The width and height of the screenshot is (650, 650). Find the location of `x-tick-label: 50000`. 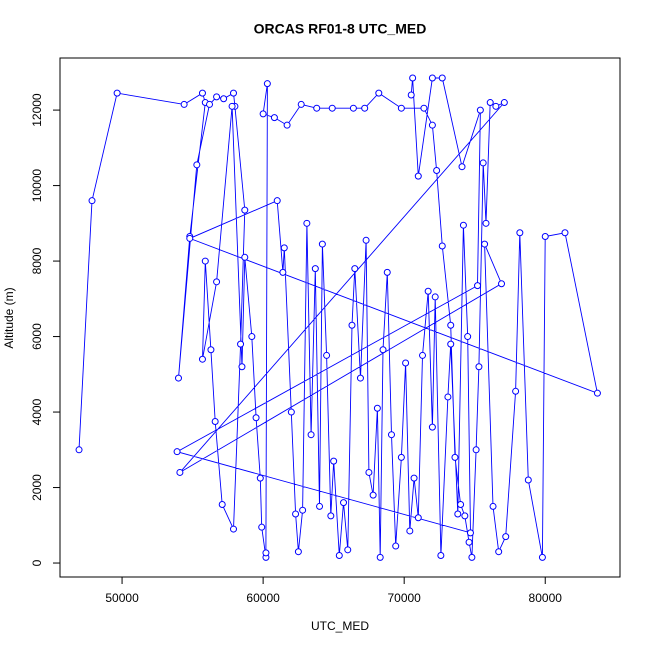

x-tick-label: 50000 is located at coordinates (122, 598).